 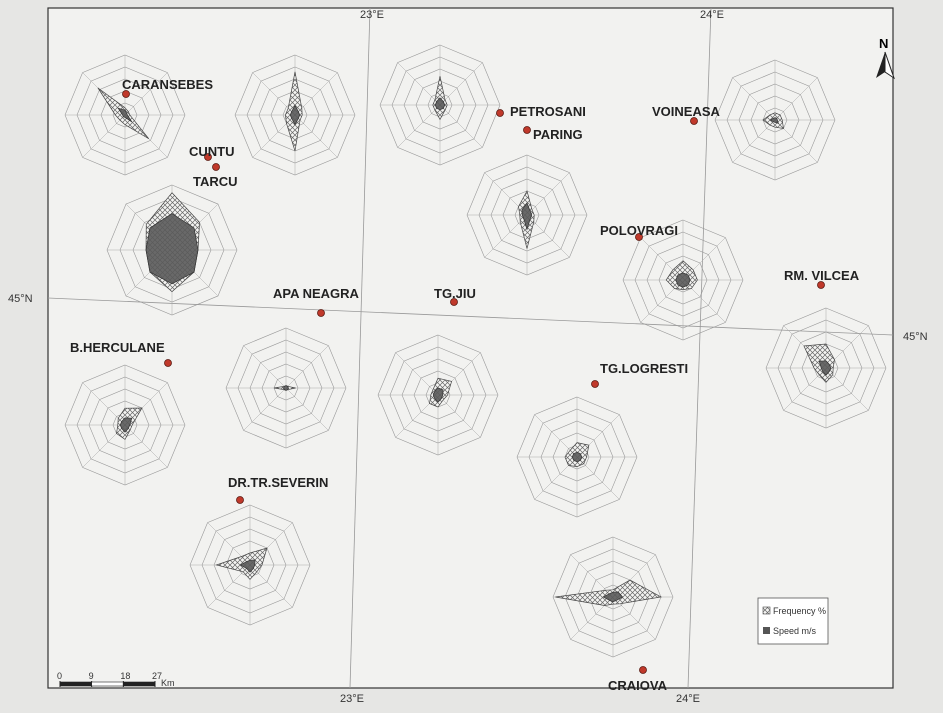 What do you see at coordinates (885, 58) in the screenshot?
I see `north-arrow: N` at bounding box center [885, 58].